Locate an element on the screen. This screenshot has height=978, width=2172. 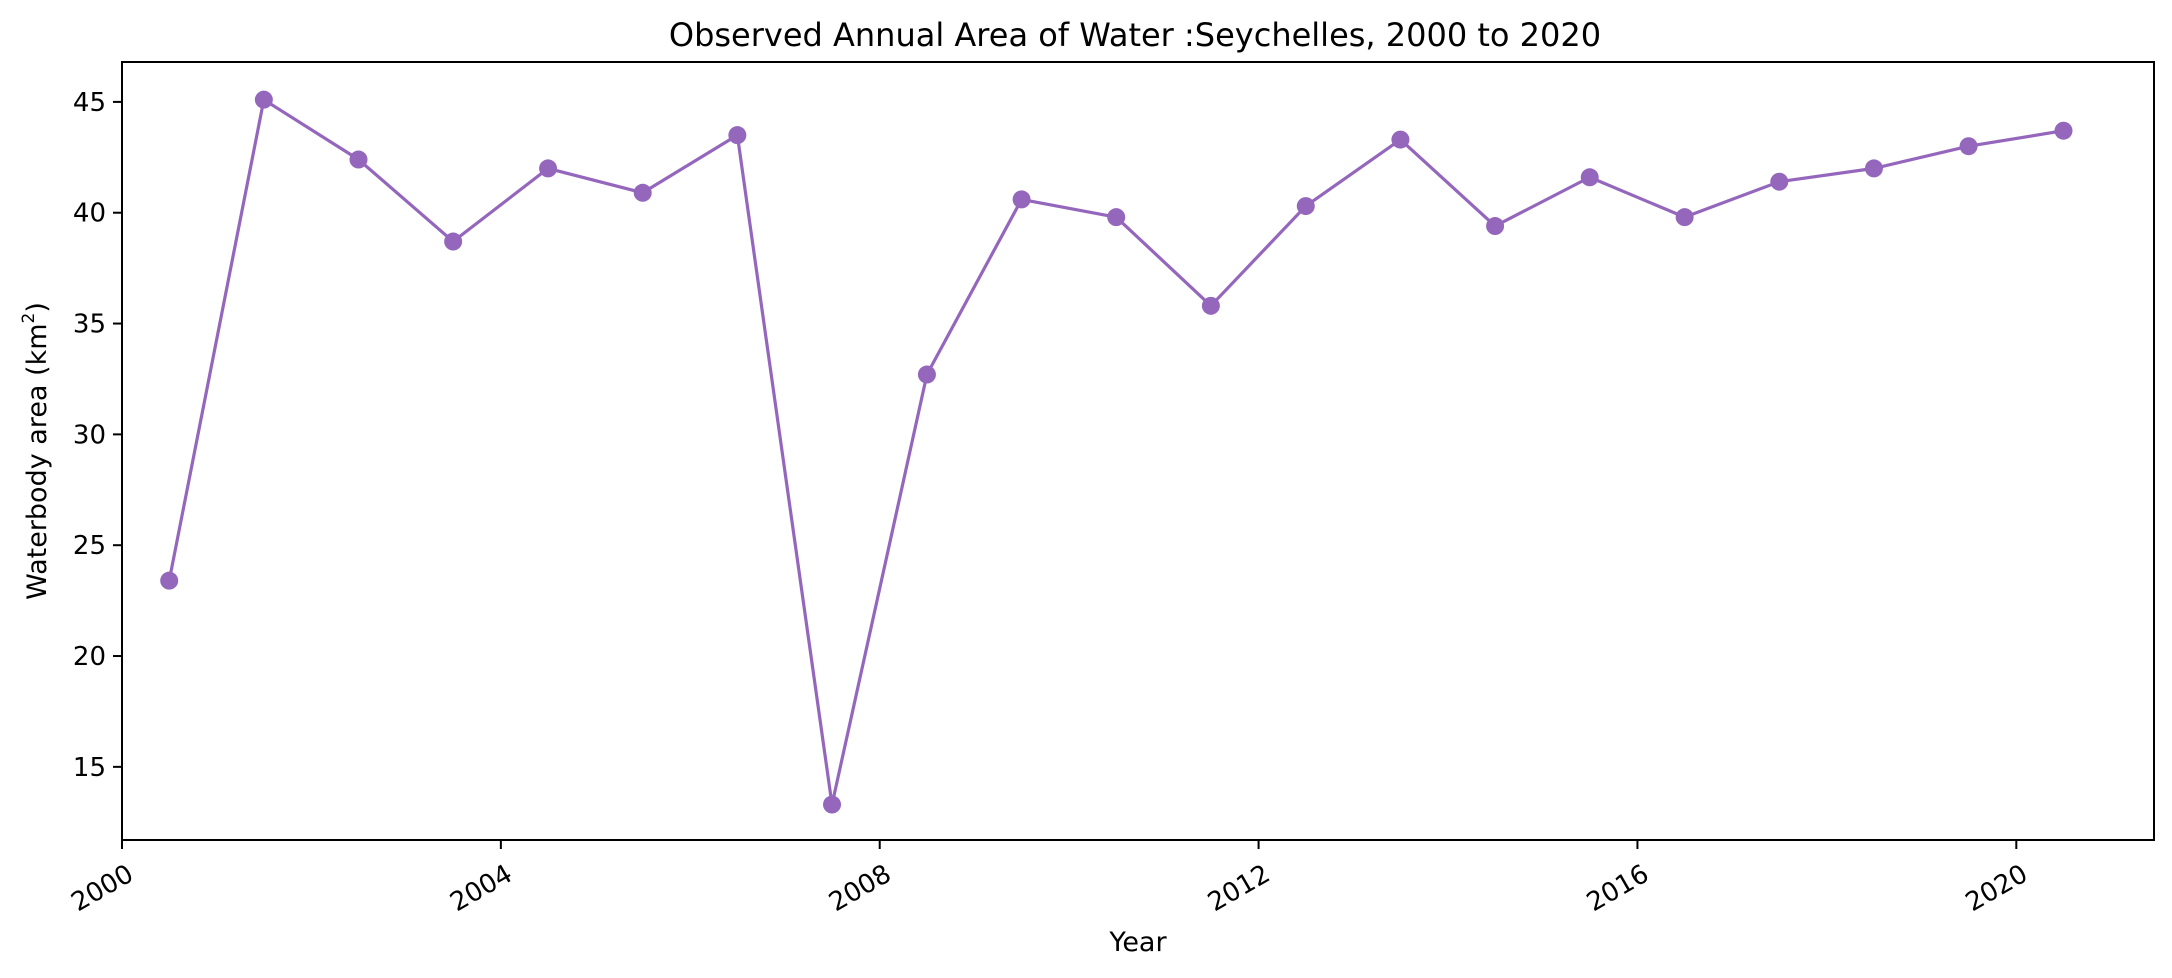
x-tick-label: 2004 is located at coordinates (481, 888).